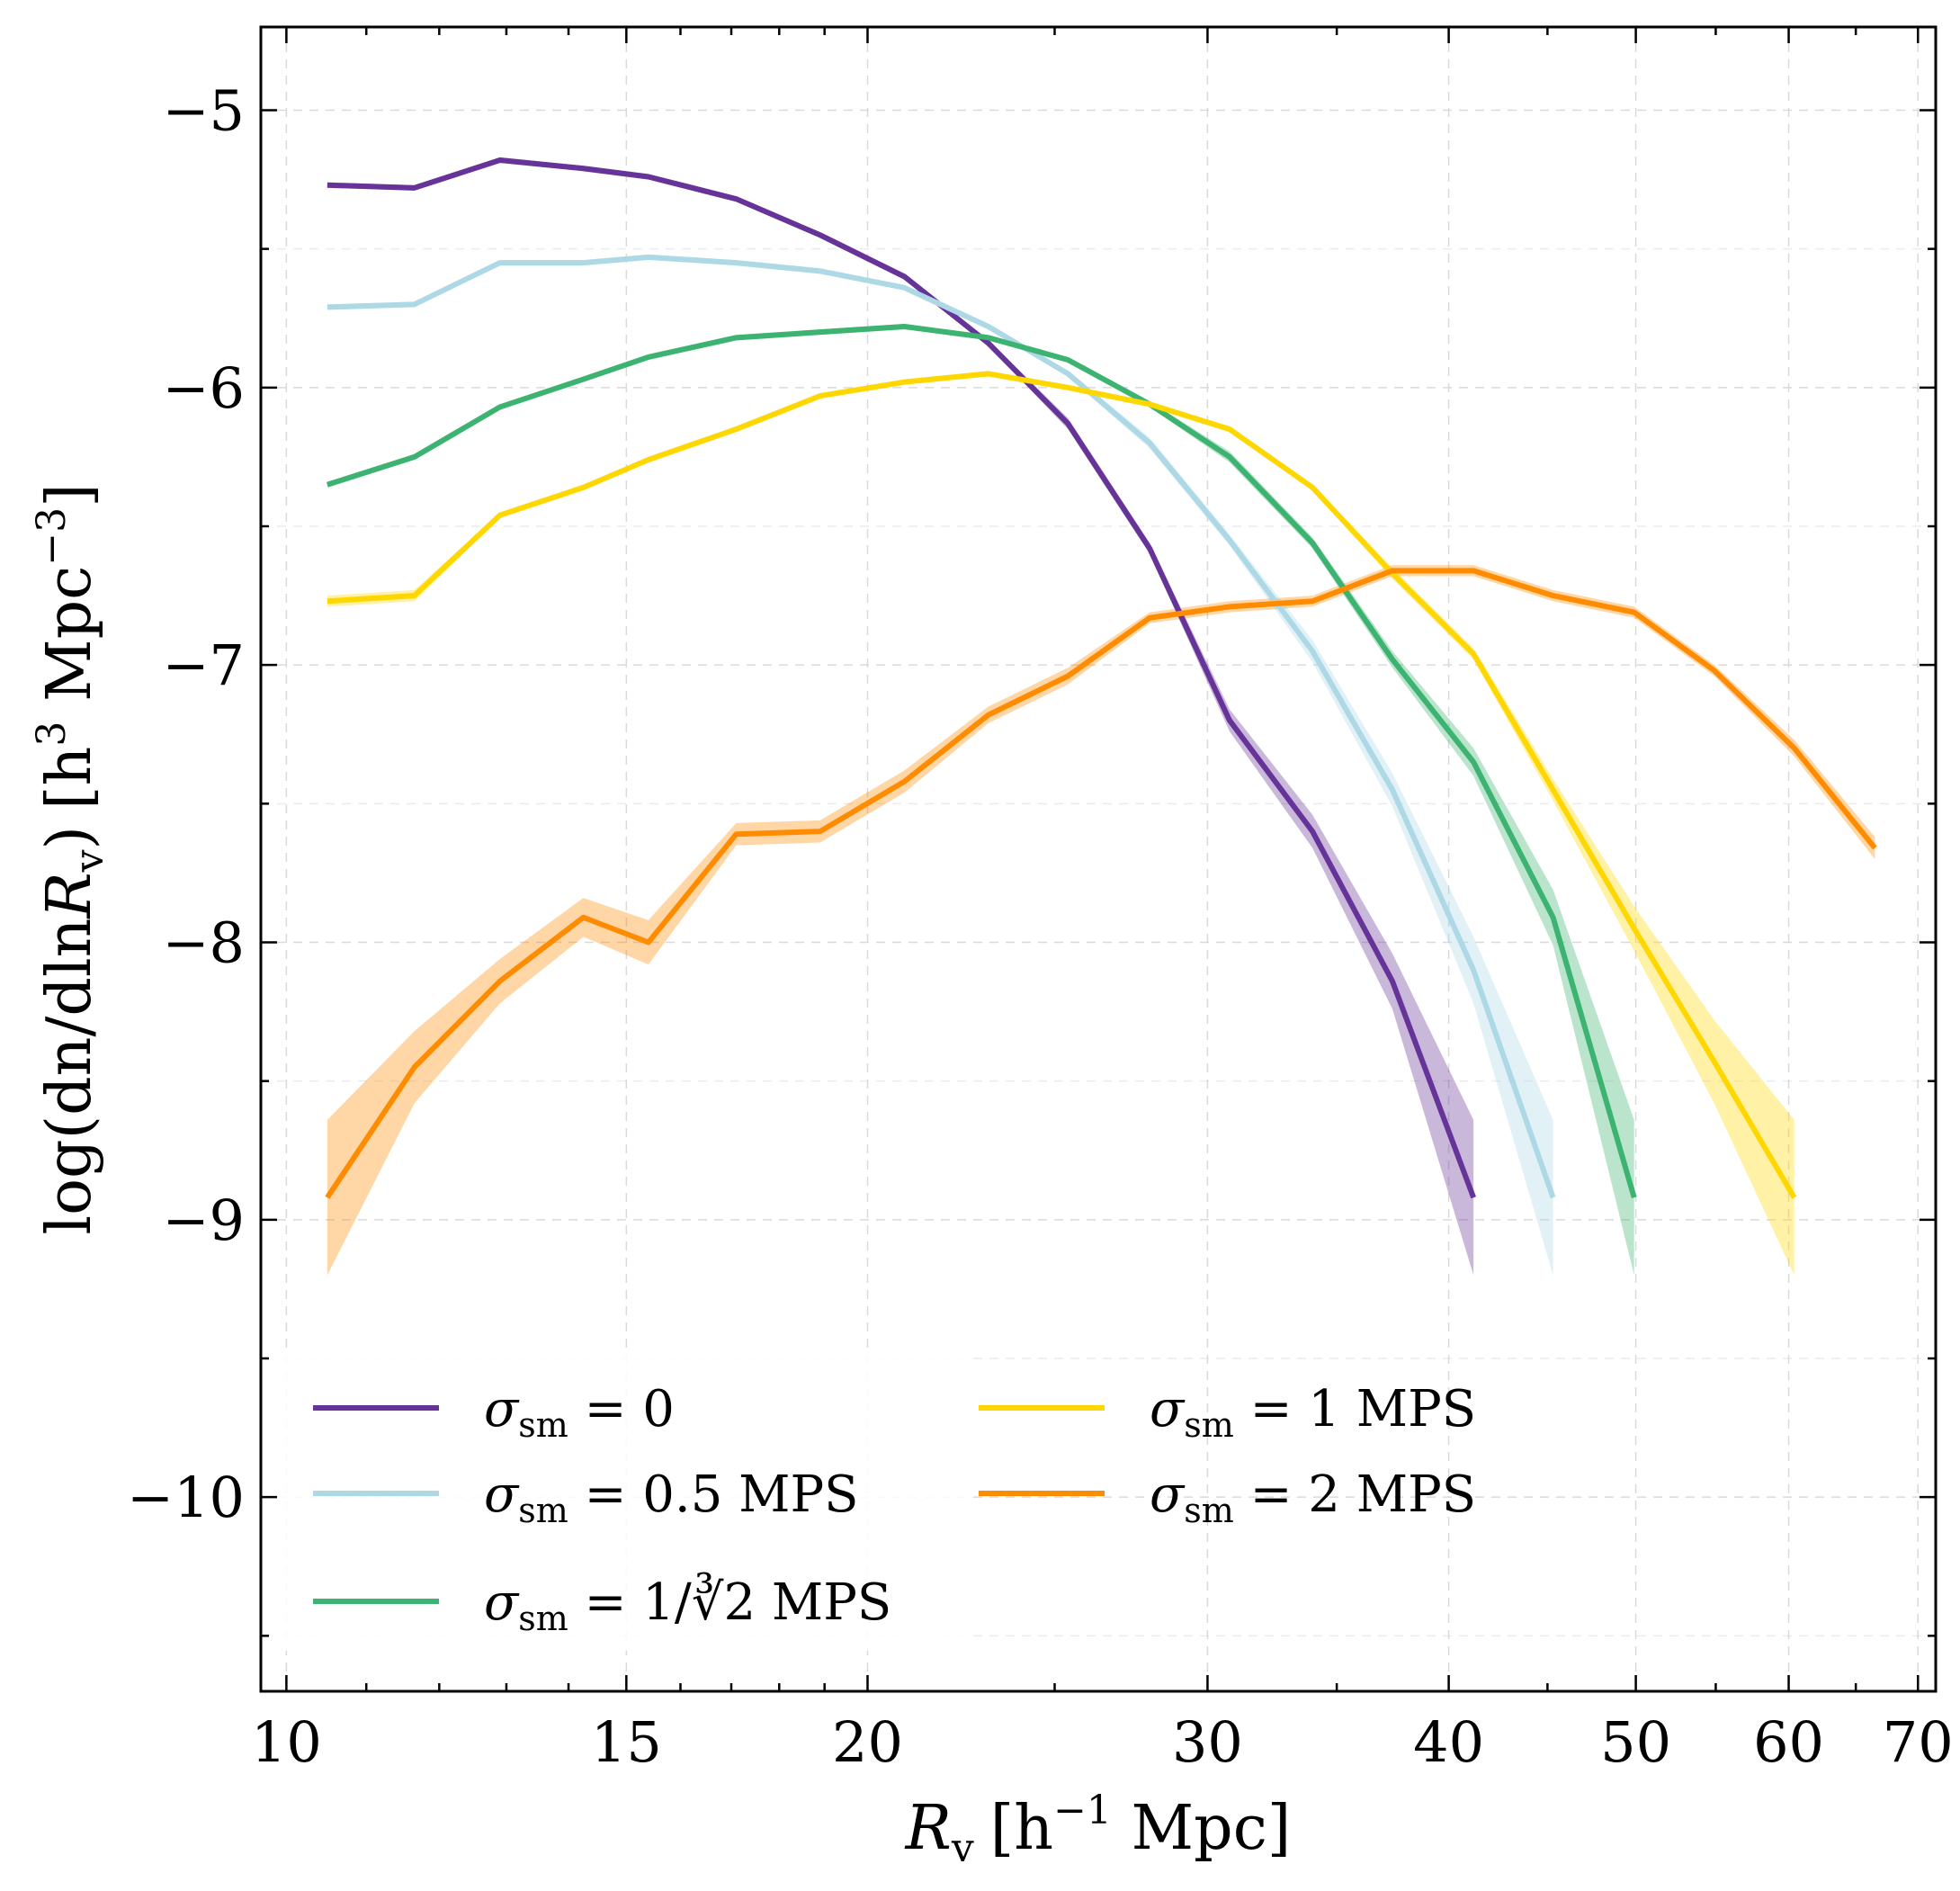 The height and width of the screenshot is (1891, 1960). What do you see at coordinates (204, 111) in the screenshot?
I see `y-tick-label: −5` at bounding box center [204, 111].